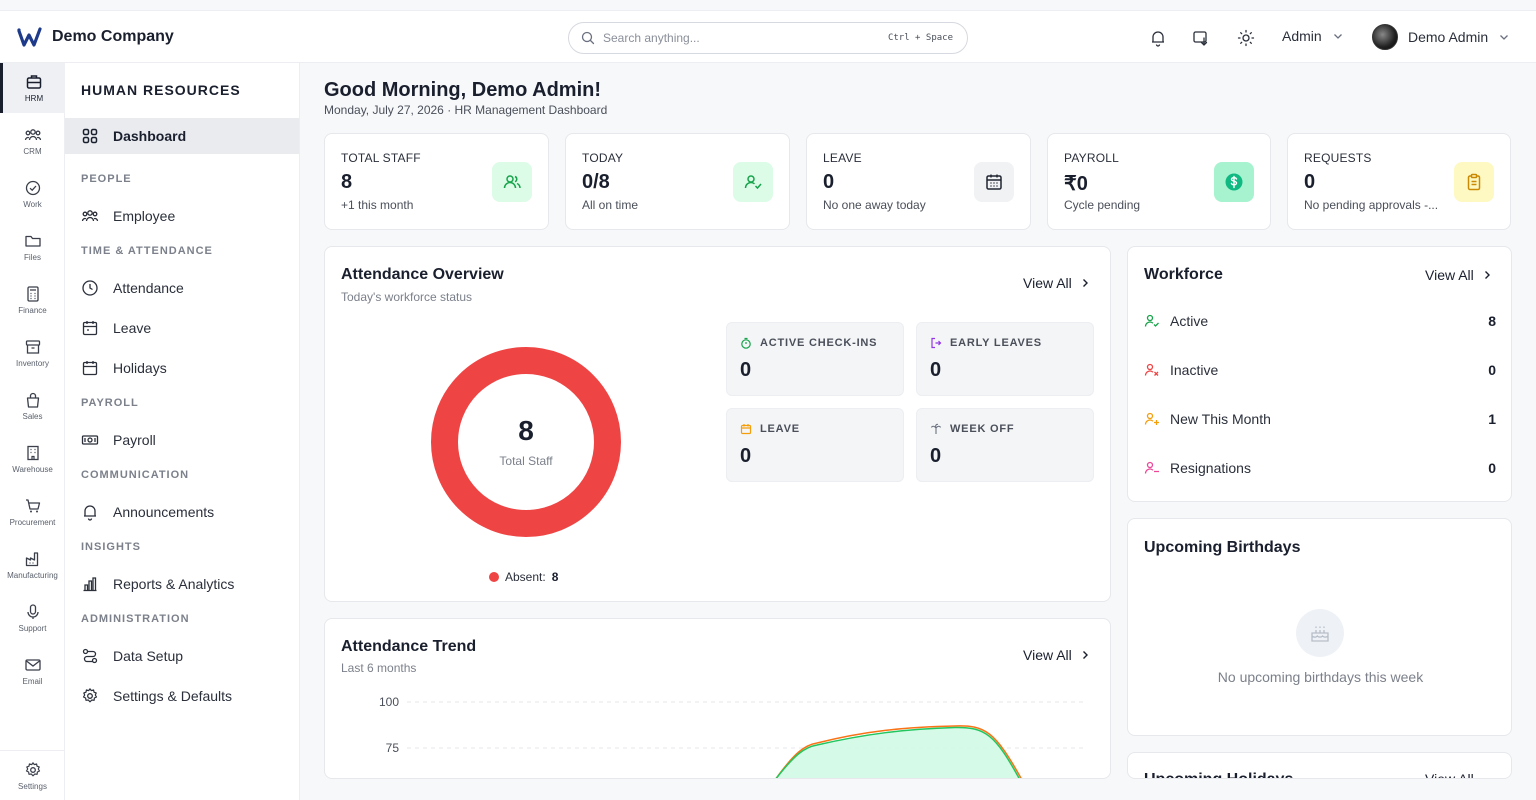 The height and width of the screenshot is (800, 1536). I want to click on empty-state-text: No upcoming birthdays this week, so click(1320, 677).